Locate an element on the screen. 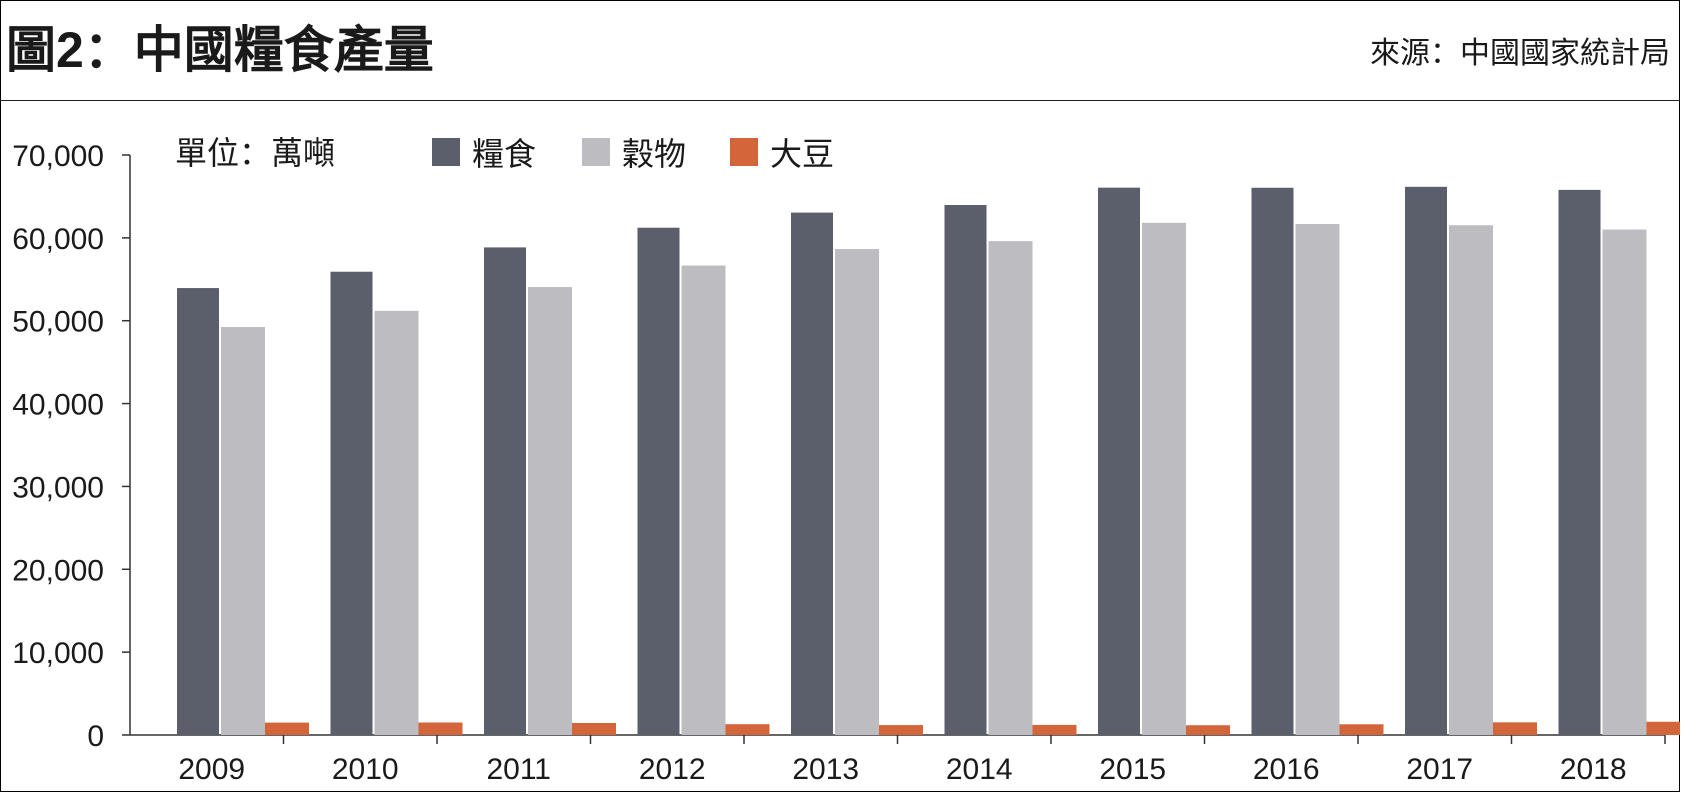 The image size is (1682, 794). x-tick-label: 2018 is located at coordinates (1593, 769).